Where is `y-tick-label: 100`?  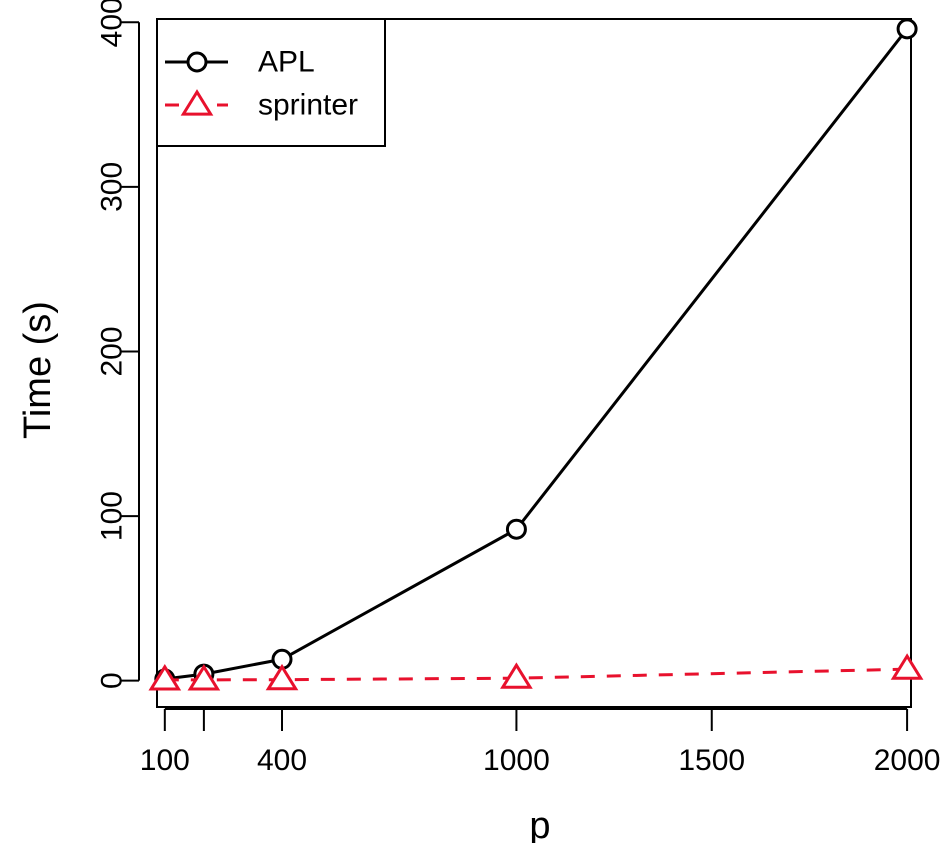
y-tick-label: 100 is located at coordinates (112, 516).